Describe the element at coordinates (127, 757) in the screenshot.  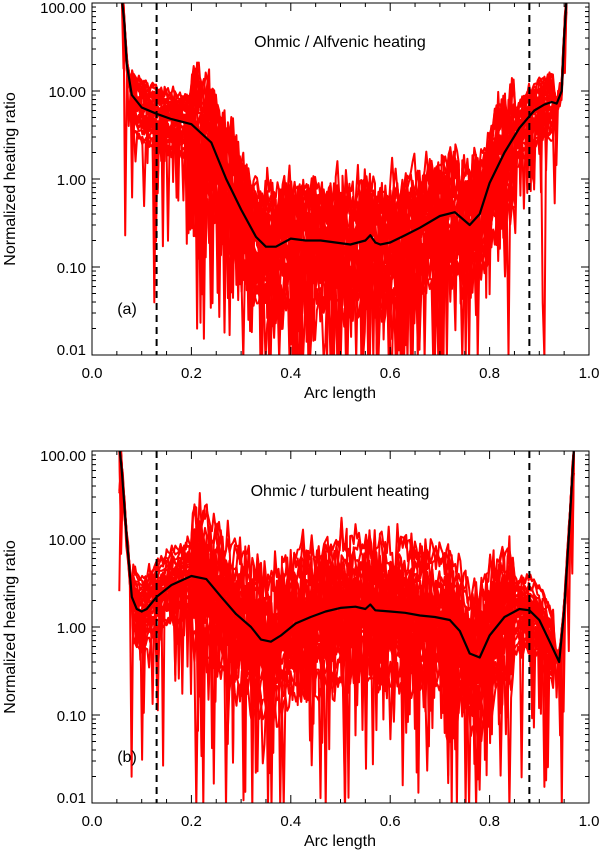
I see `panel-b-label: (b)` at that location.